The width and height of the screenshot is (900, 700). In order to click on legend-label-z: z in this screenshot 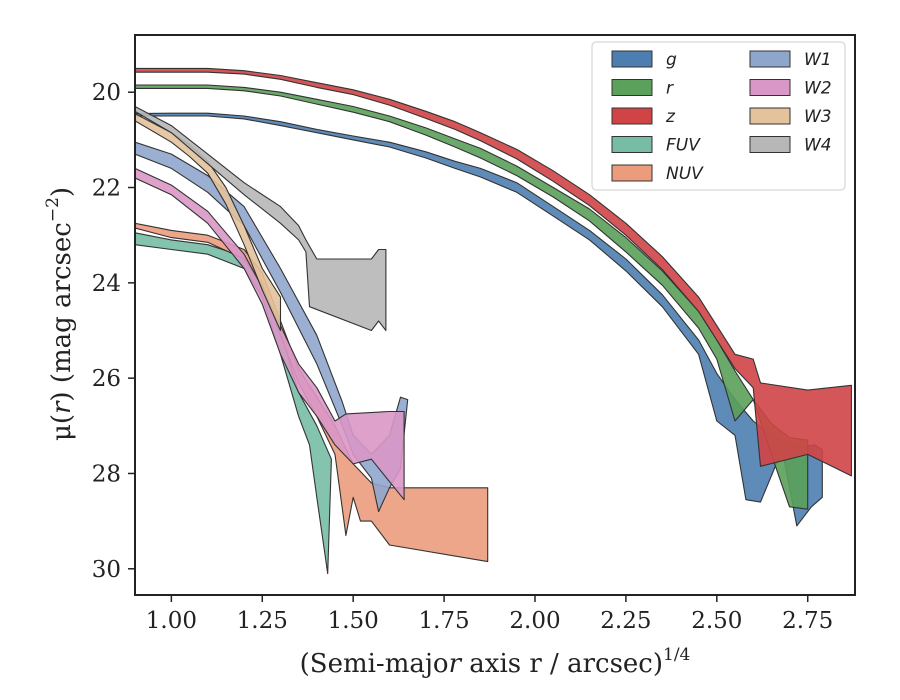, I will do `click(670, 117)`.